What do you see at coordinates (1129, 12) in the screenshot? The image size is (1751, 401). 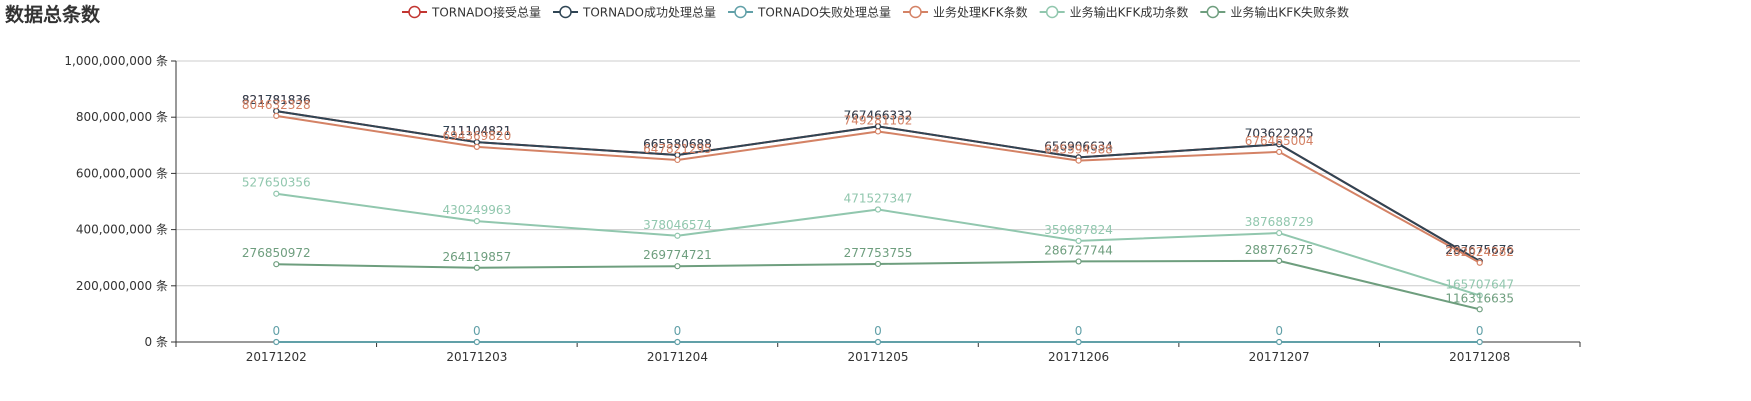 I see `legend-label: 业务输出KFK成功条数` at bounding box center [1129, 12].